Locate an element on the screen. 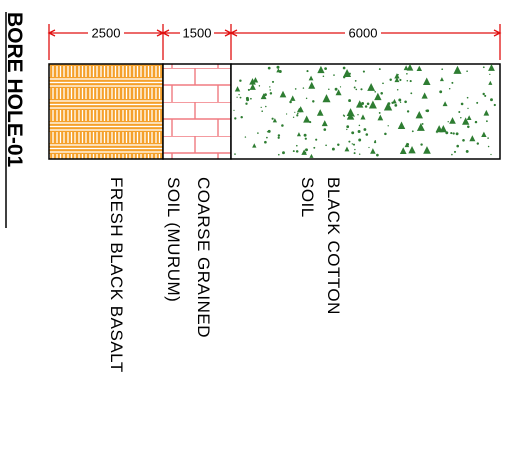 The image size is (510, 450). label-basalt: FRESH BLACK BASALT is located at coordinates (116, 275).